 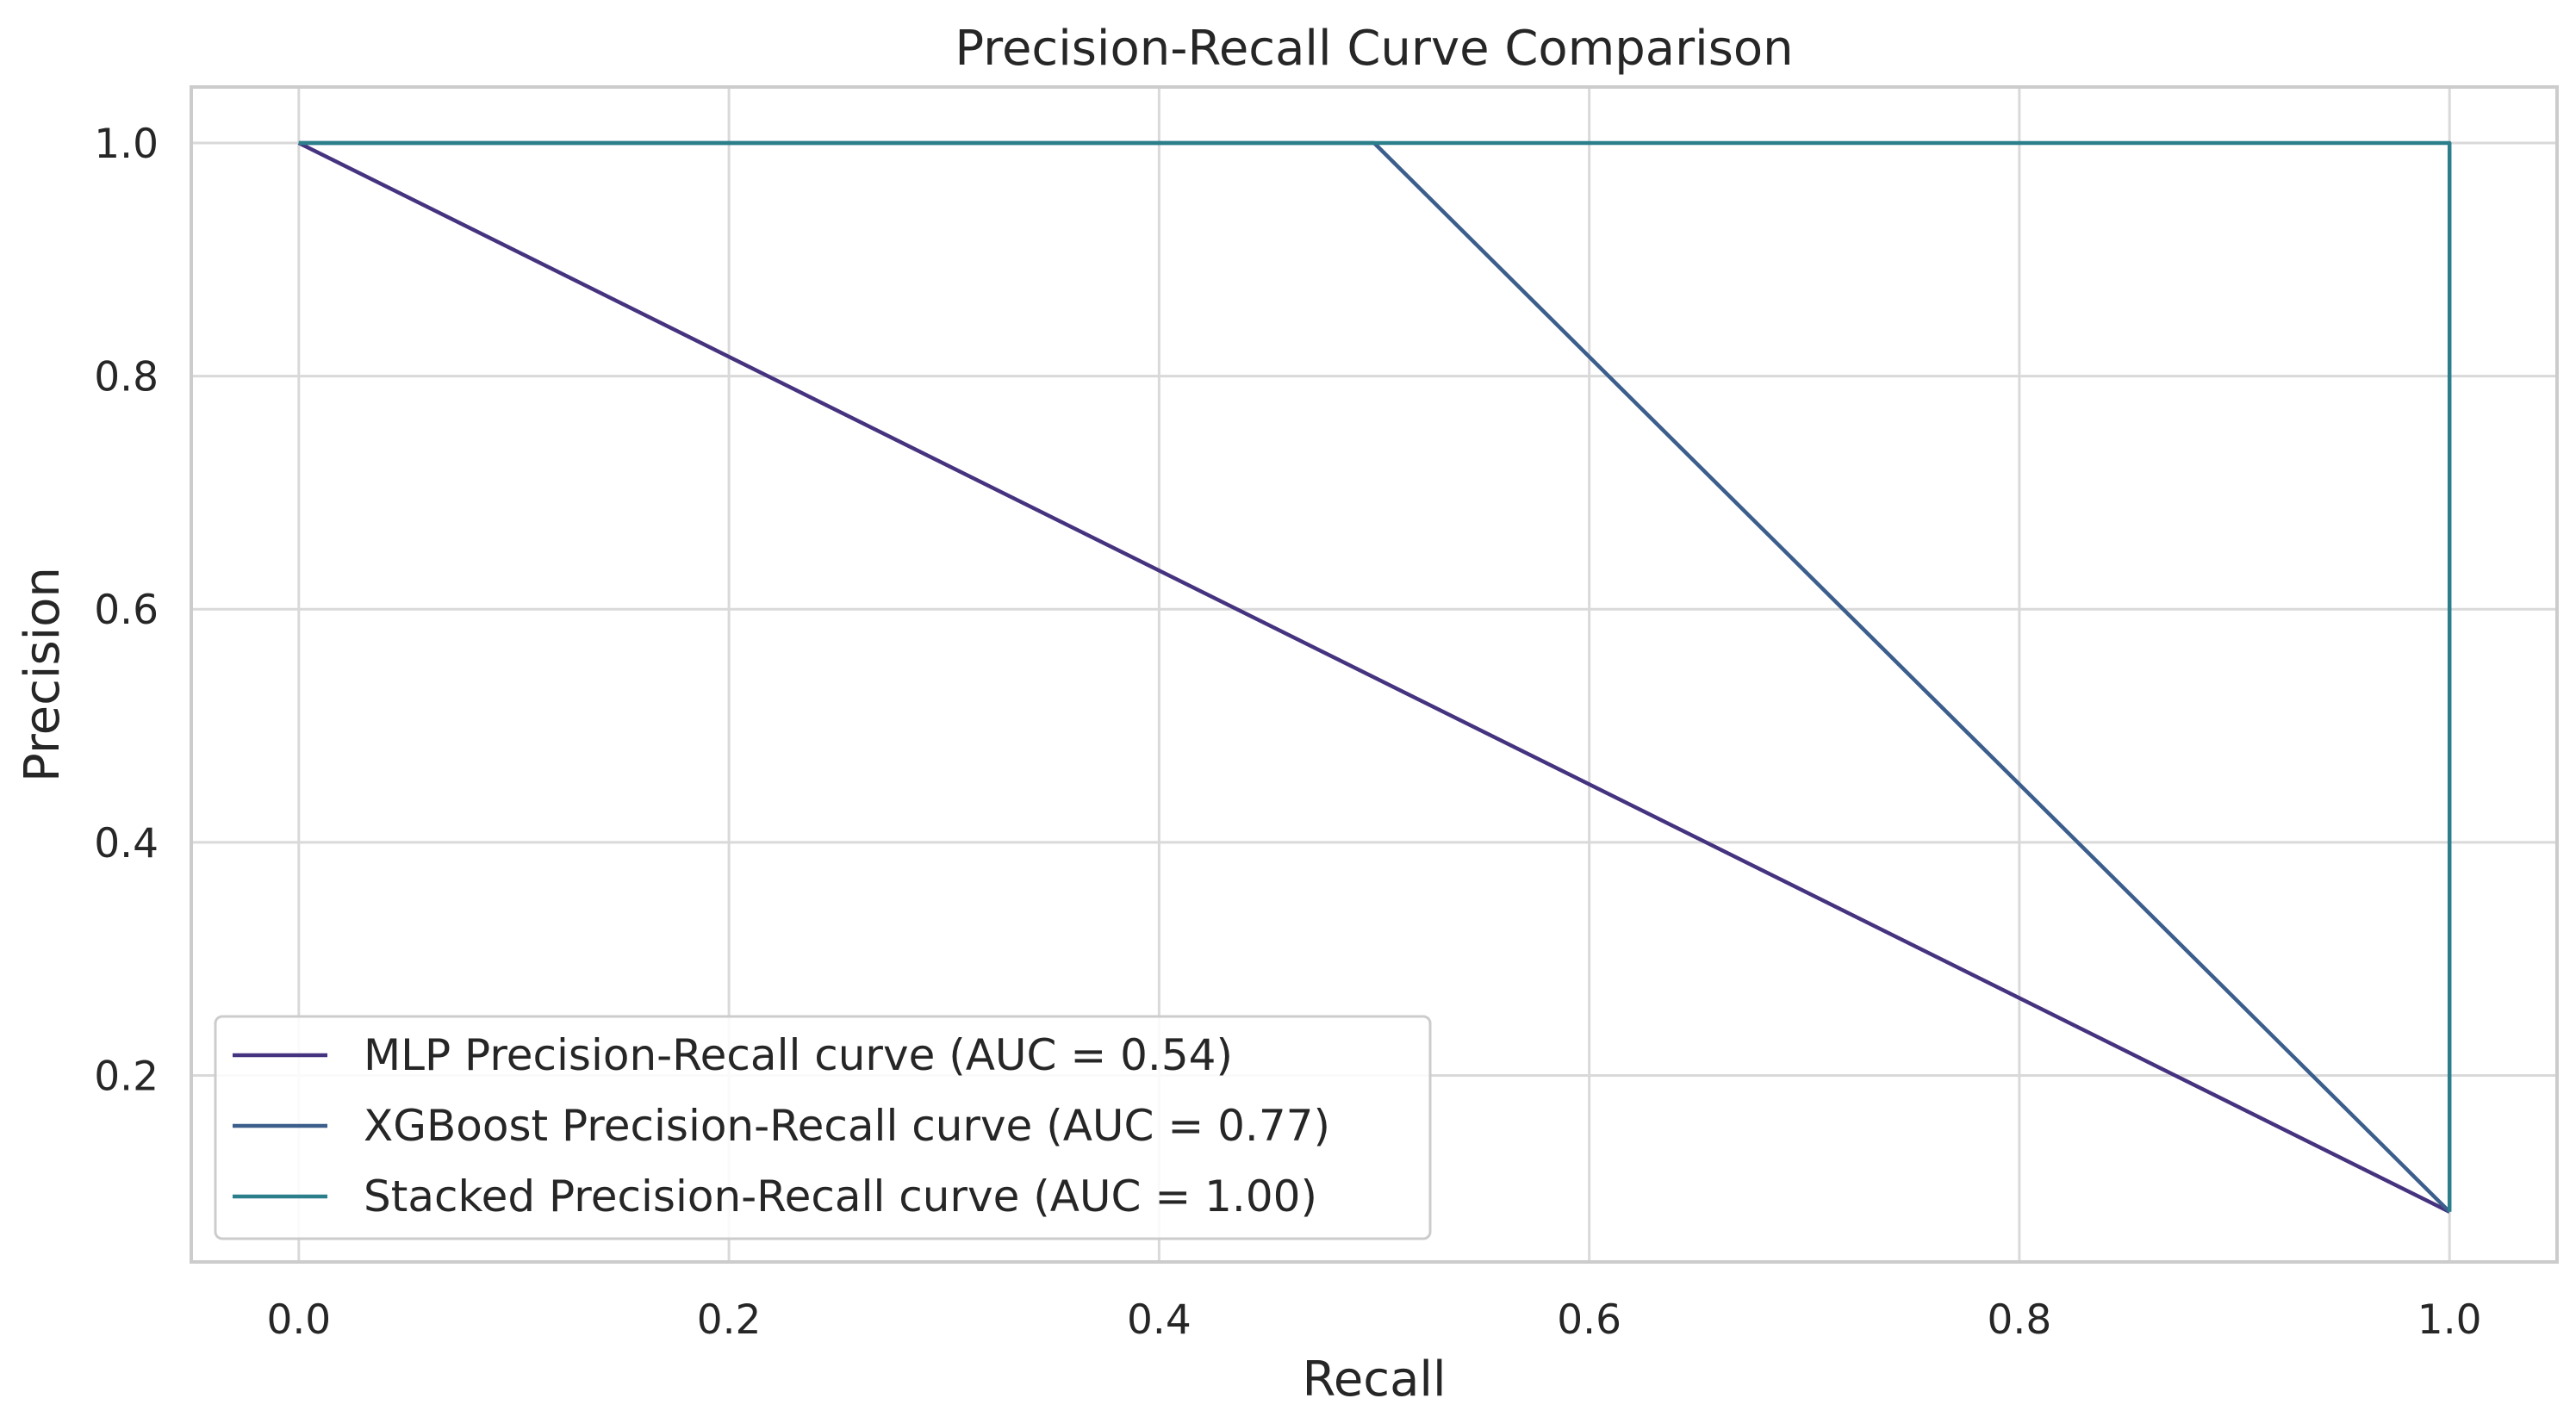 I want to click on x-axis-label: Recall, so click(x=1374, y=1380).